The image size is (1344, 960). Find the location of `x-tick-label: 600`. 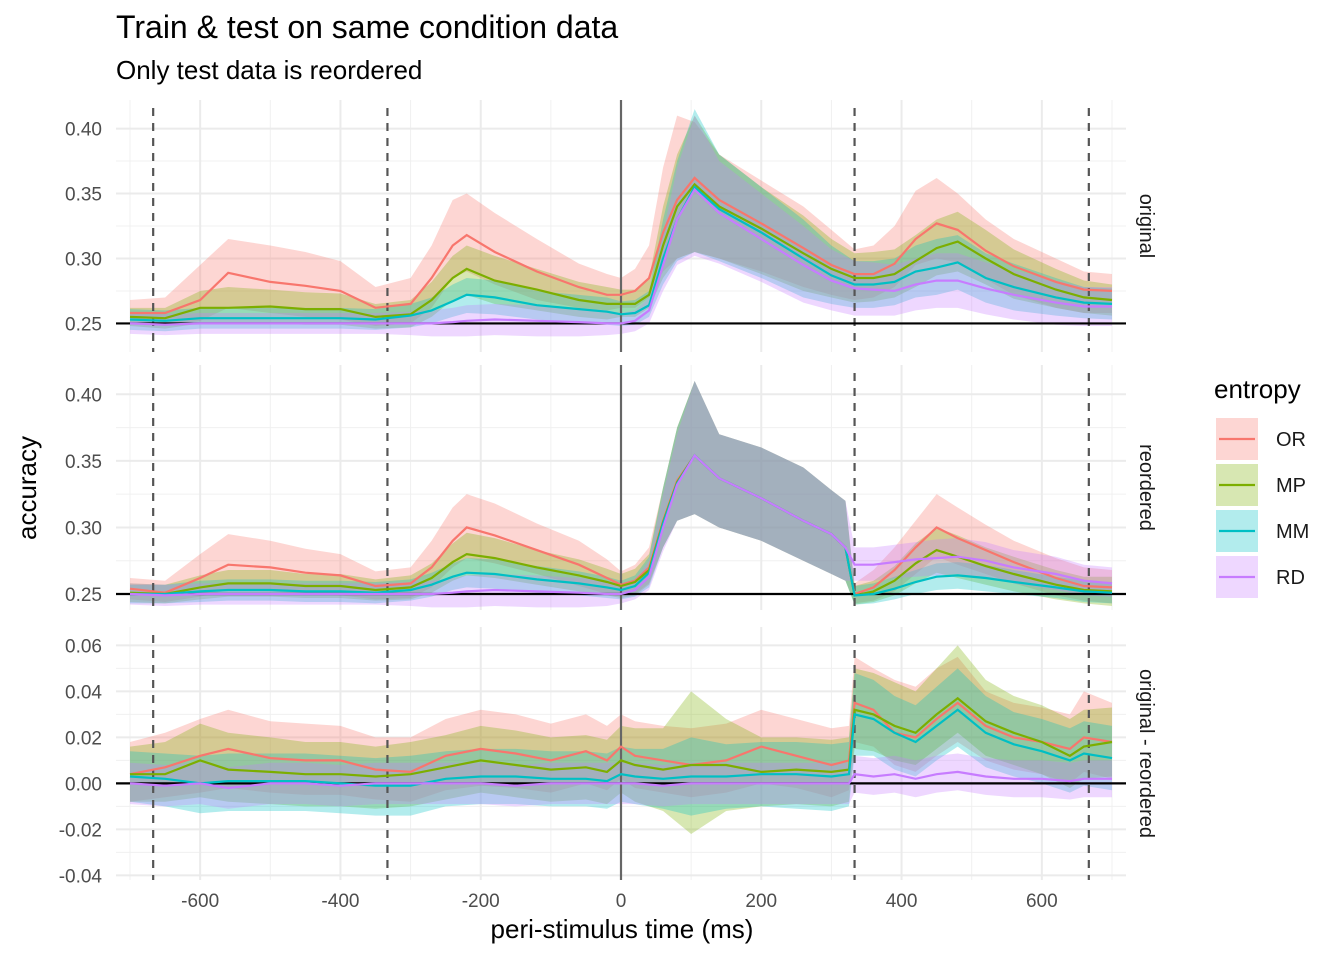

x-tick-label: 600 is located at coordinates (1042, 901).